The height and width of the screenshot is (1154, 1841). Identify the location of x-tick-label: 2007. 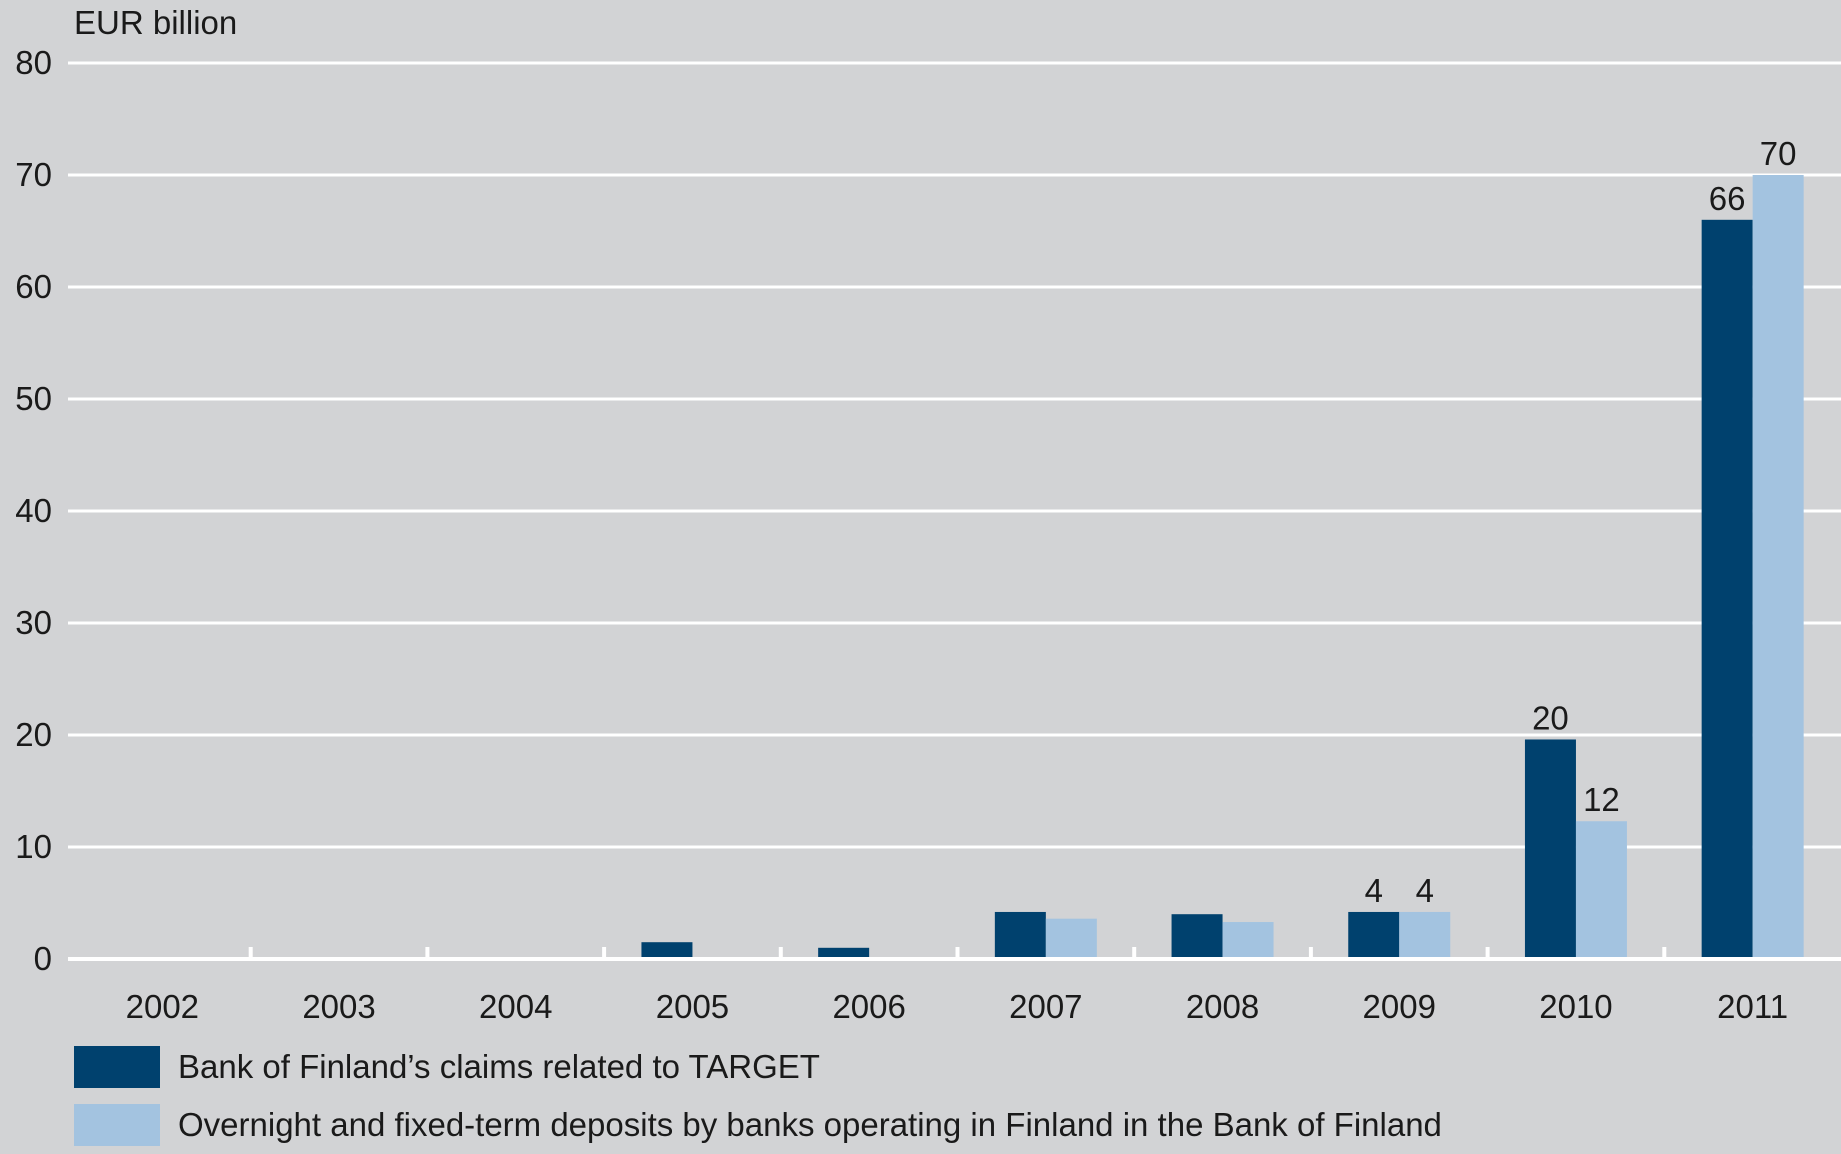
(1045, 1006).